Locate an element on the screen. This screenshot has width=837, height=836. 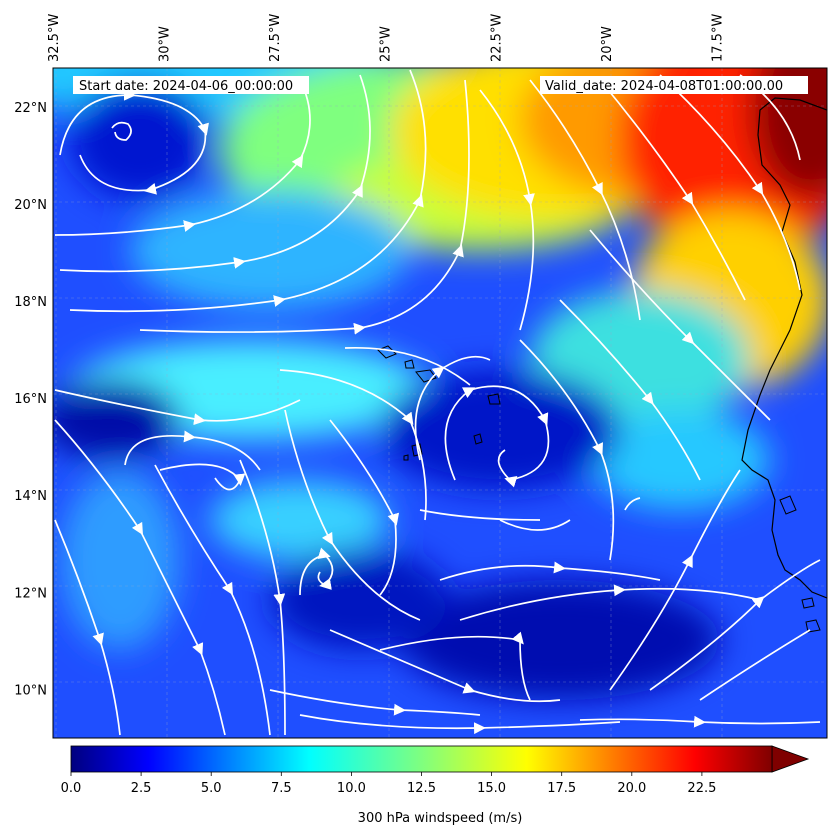
longitude-labels: 32.5°W 30°W 27.5°W 25°W 22.5°W 20°W 17.5°W is located at coordinates (386, 38).